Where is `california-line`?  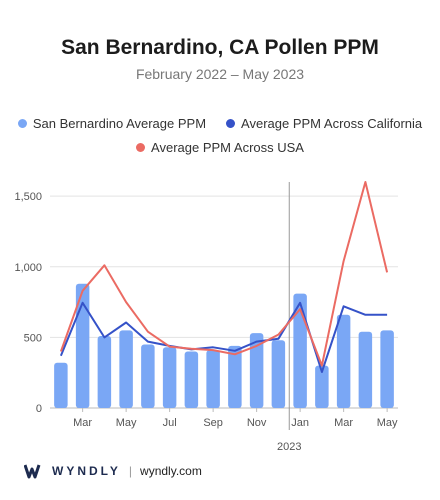
california-line is located at coordinates (223, 337).